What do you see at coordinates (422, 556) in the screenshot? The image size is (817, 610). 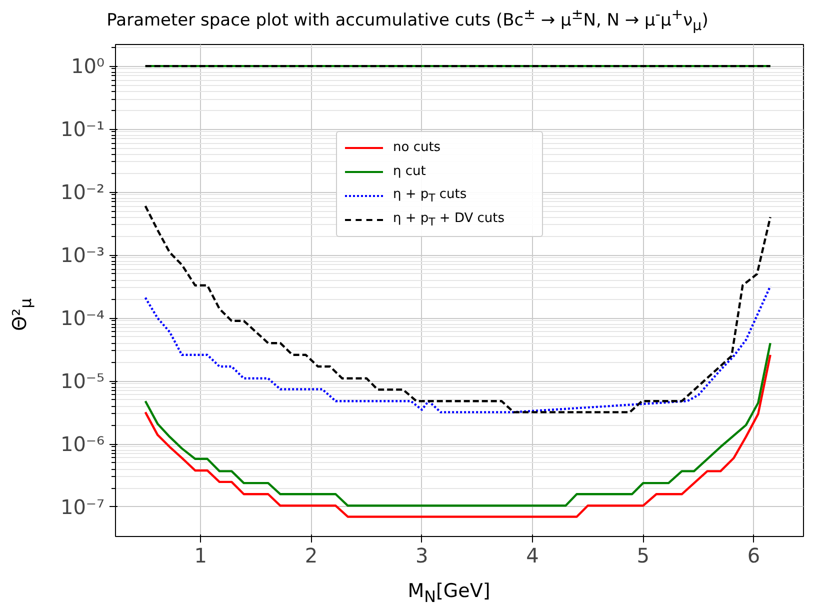 I see `x-tick-label: 3` at bounding box center [422, 556].